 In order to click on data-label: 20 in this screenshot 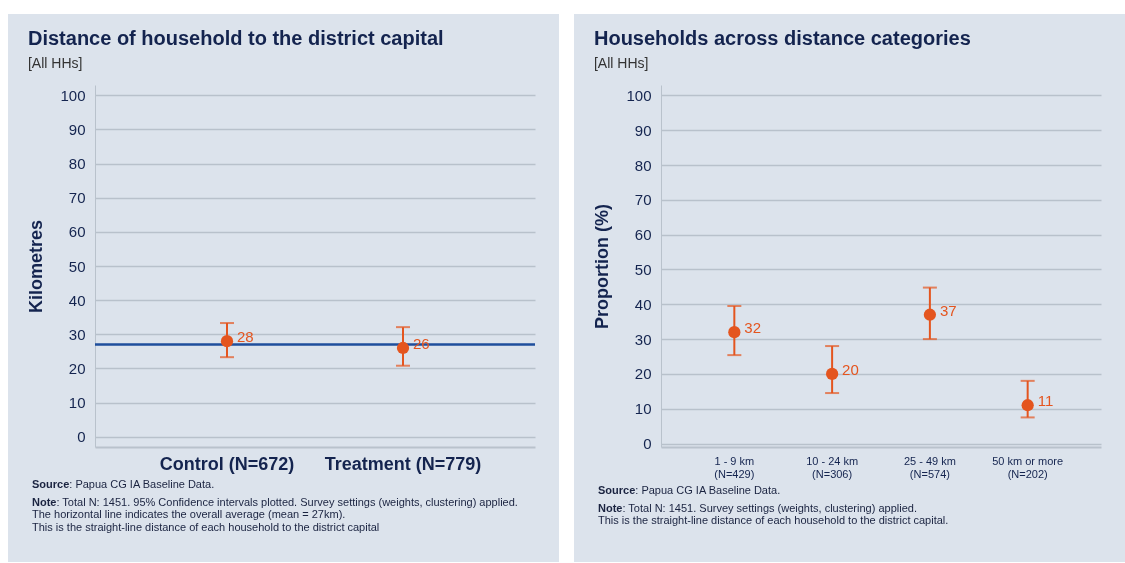, I will do `click(850, 369)`.